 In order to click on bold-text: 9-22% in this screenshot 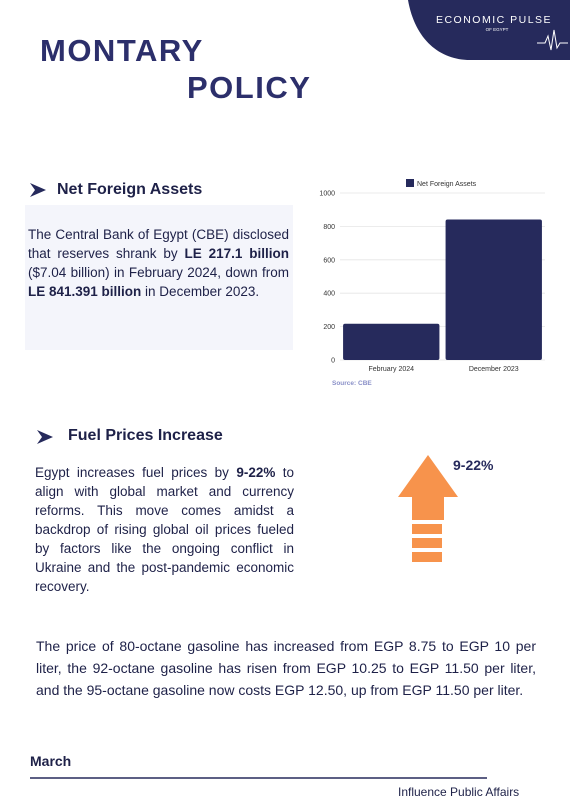, I will do `click(256, 472)`.